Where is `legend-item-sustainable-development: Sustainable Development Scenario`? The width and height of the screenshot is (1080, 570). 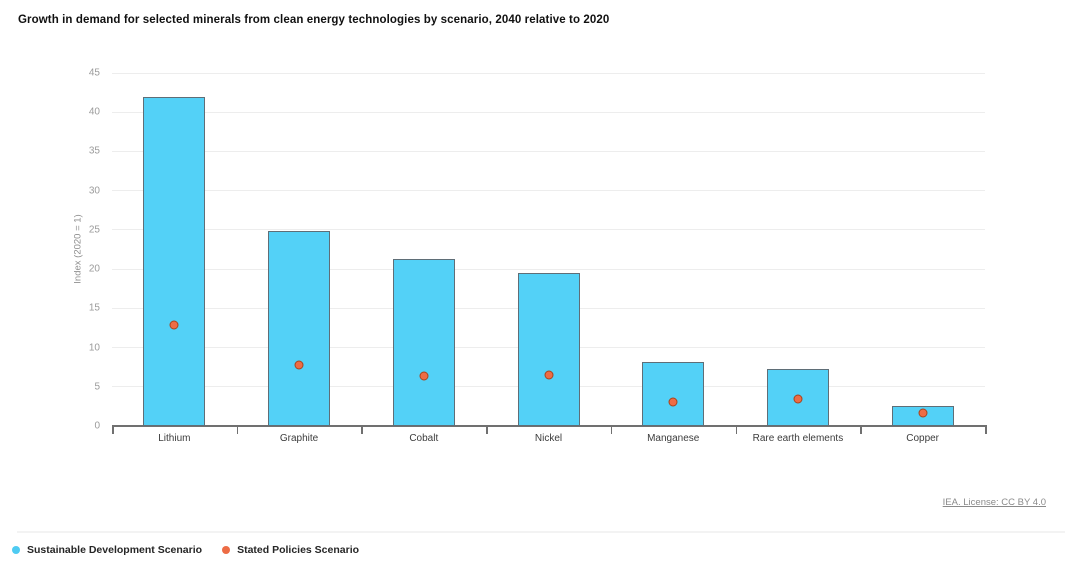
legend-item-sustainable-development: Sustainable Development Scenario is located at coordinates (107, 550).